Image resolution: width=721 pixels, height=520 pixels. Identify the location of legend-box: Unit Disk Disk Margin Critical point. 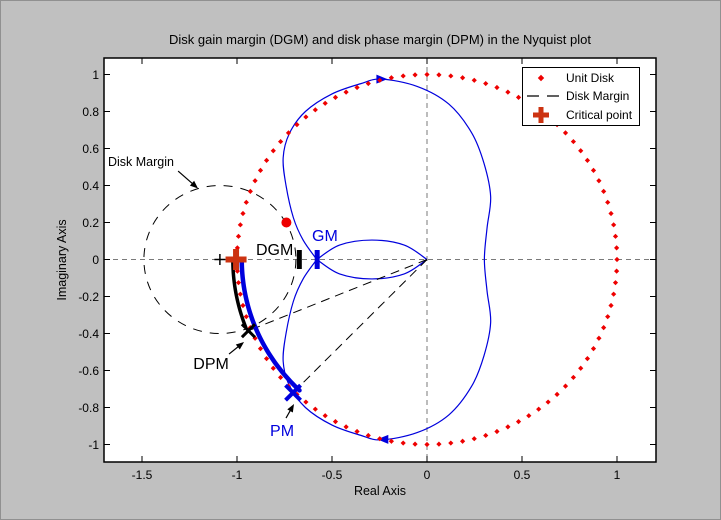
(581, 96).